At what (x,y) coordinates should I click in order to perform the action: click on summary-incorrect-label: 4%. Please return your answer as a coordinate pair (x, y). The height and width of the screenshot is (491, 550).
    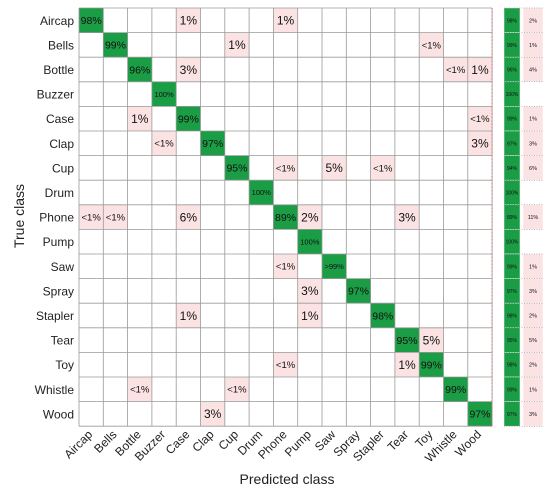
    Looking at the image, I should click on (533, 71).